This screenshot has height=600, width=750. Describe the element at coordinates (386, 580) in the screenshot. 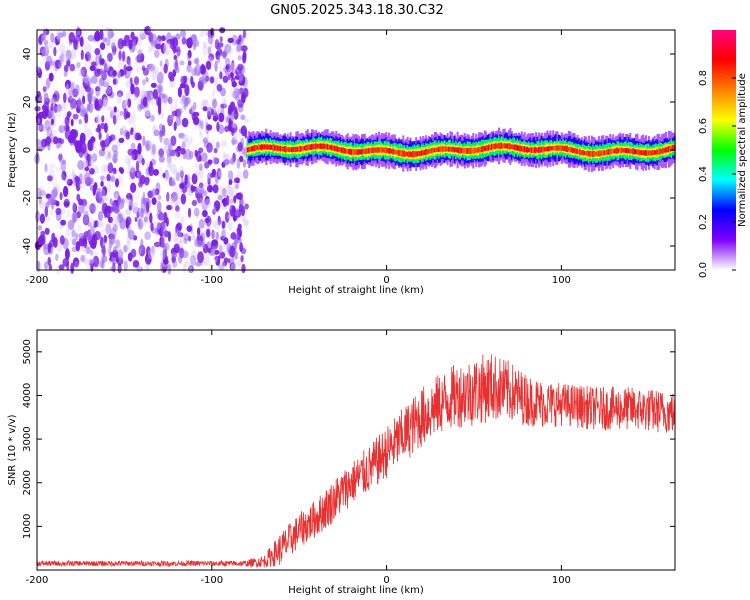

I see `x-tick-label: 0` at that location.